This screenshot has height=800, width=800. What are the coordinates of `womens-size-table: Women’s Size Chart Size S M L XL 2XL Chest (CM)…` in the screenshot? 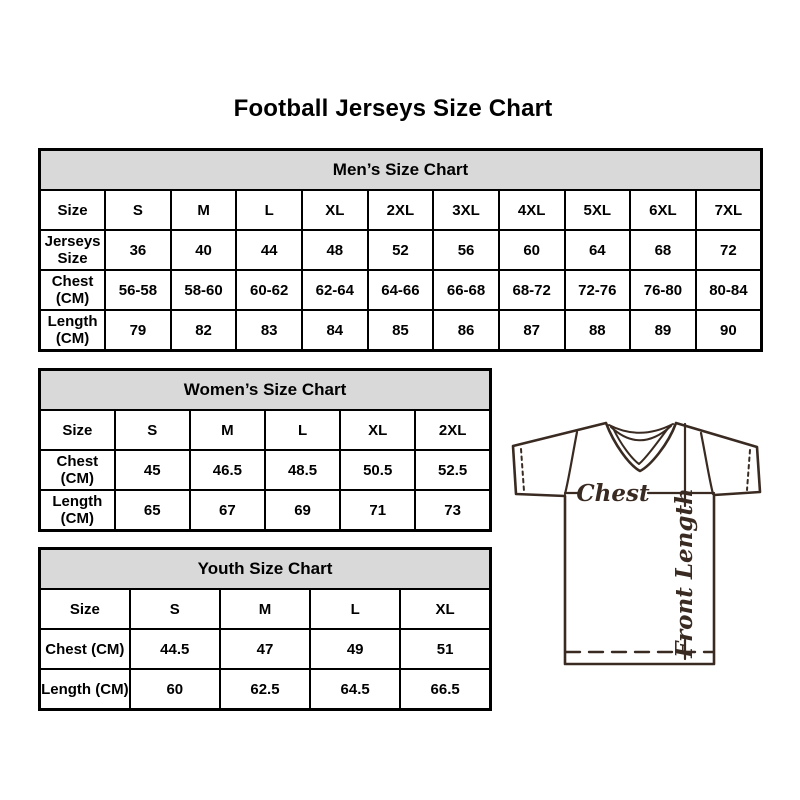 It's located at (265, 450).